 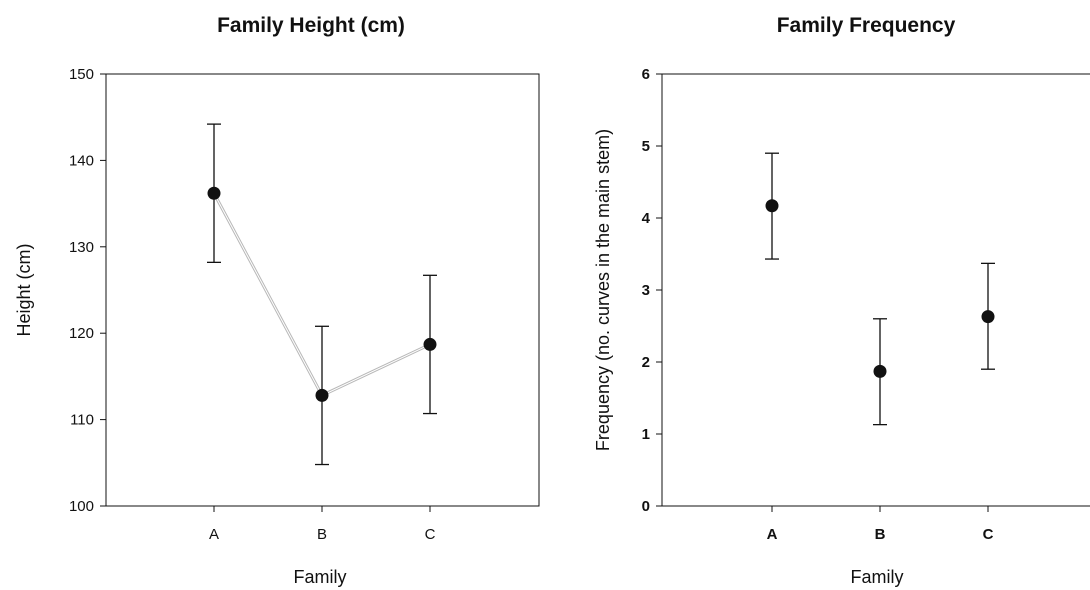 What do you see at coordinates (866, 25) in the screenshot?
I see `frequency-chart-title: Family Frequency` at bounding box center [866, 25].